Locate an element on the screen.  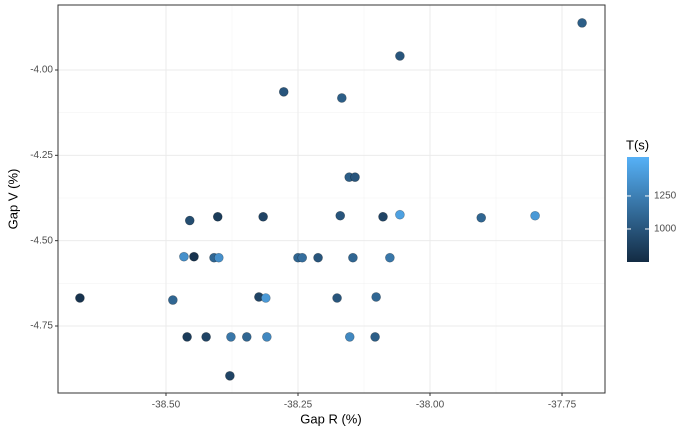
y-tick-label: -4.25 is located at coordinates (41, 155).